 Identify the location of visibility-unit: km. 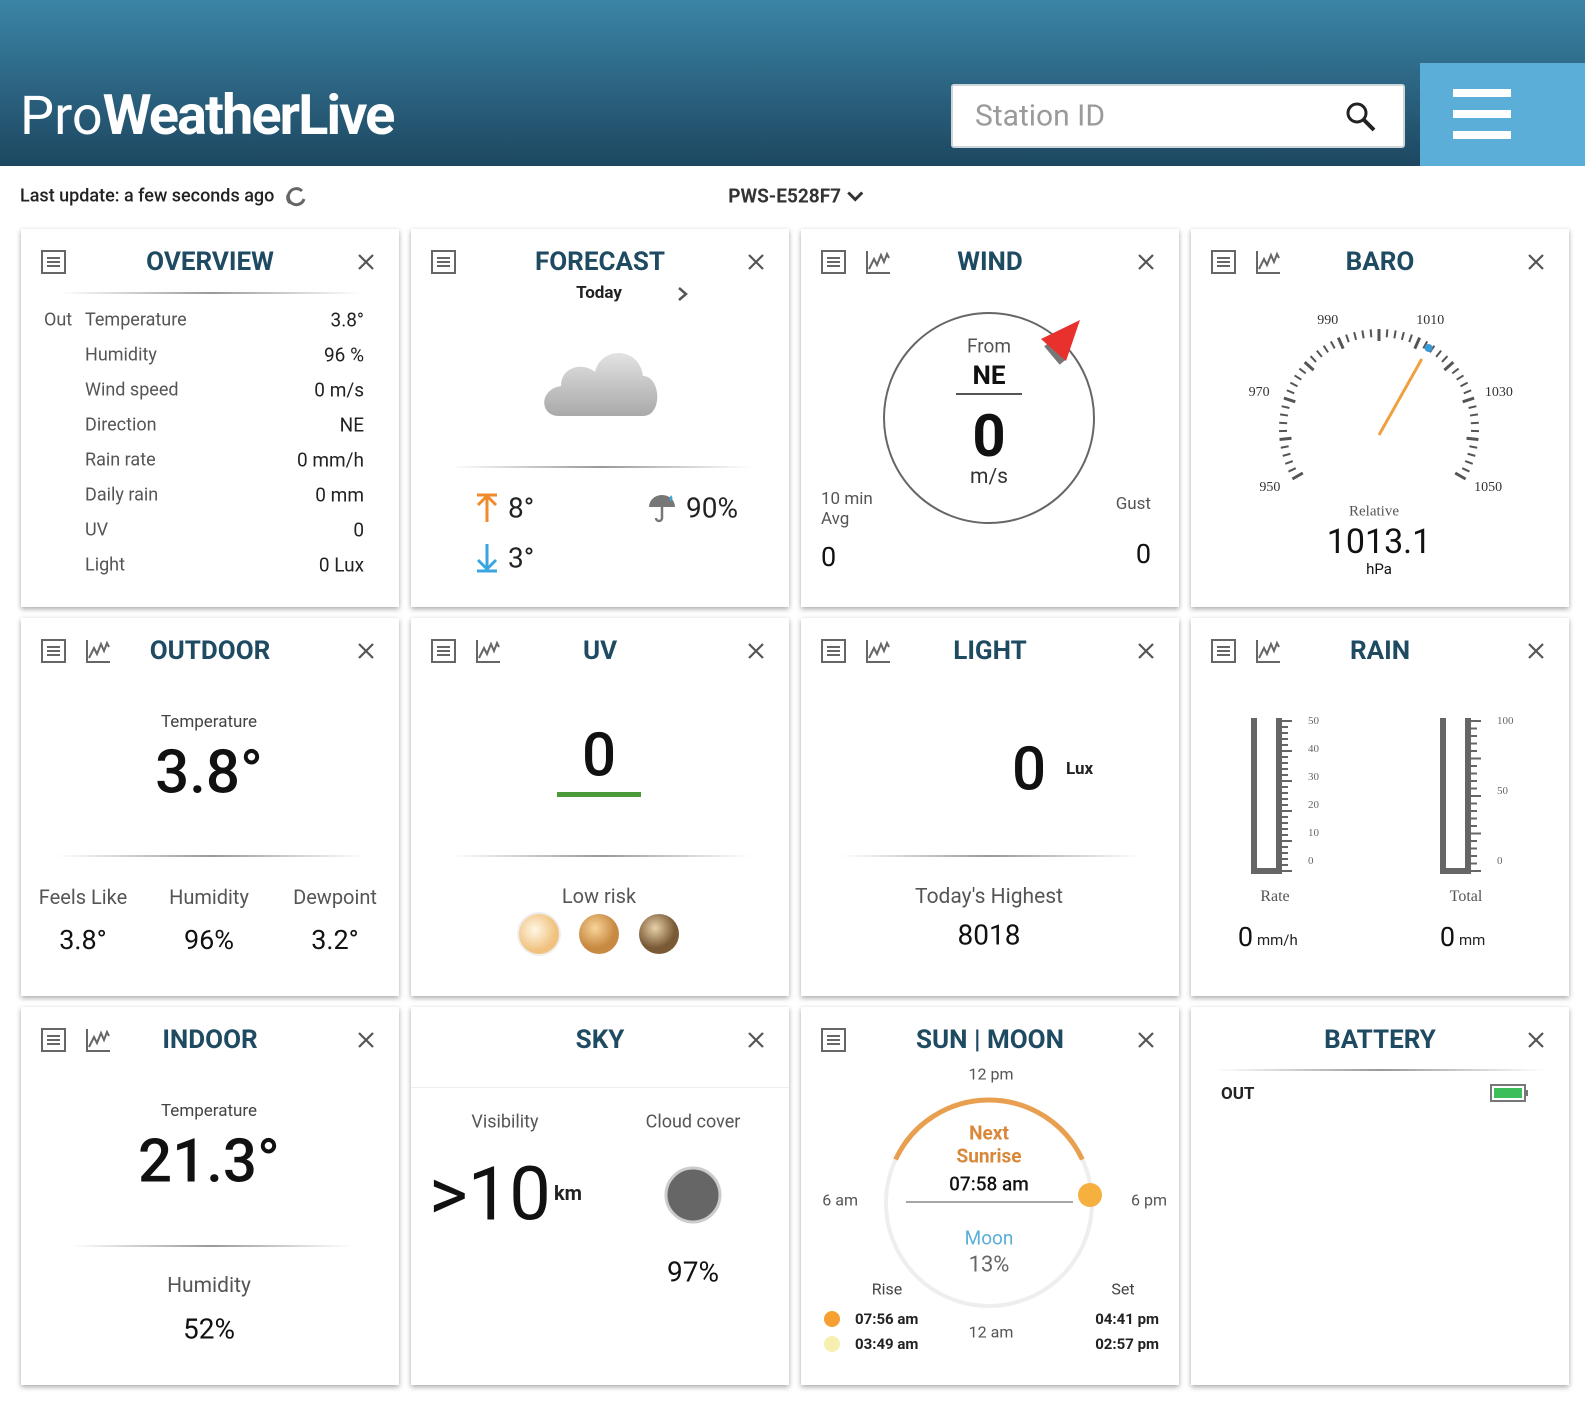
(568, 1193).